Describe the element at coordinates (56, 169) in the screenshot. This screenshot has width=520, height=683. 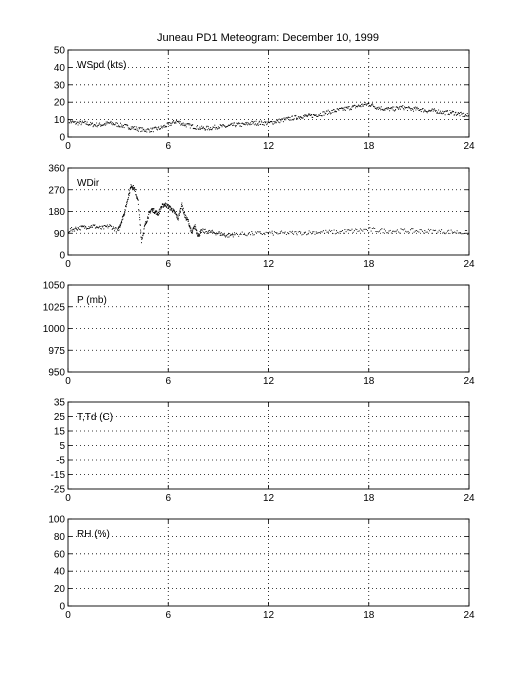
I see `y-tick-label: 360` at that location.